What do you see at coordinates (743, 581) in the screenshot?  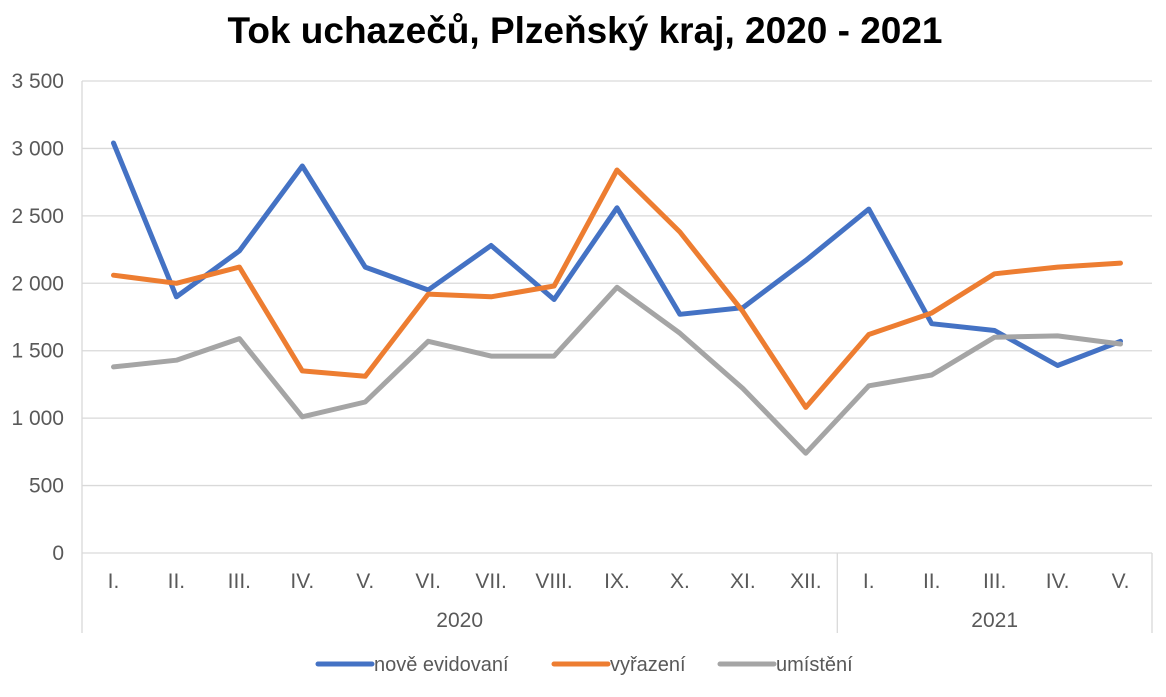 I see `x-tick-label: XI.` at bounding box center [743, 581].